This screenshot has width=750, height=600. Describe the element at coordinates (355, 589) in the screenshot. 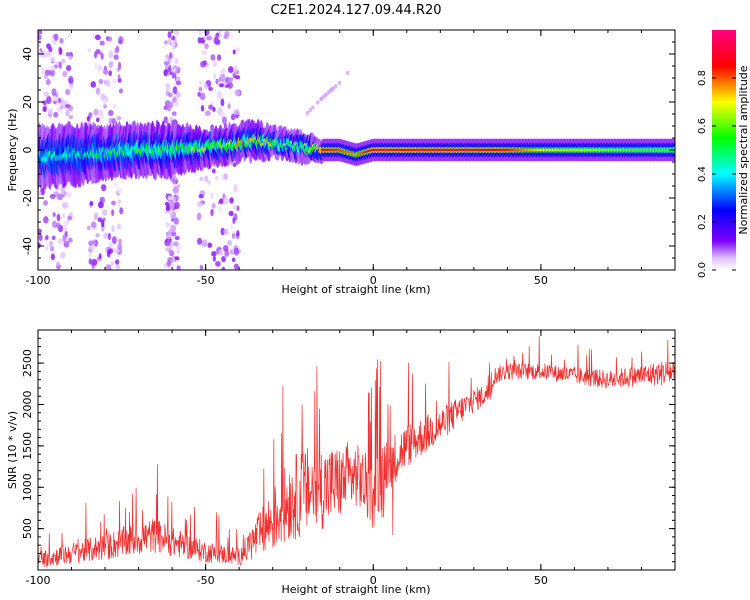

I see `snr-x-axis-label: Height of straight line (km)` at that location.